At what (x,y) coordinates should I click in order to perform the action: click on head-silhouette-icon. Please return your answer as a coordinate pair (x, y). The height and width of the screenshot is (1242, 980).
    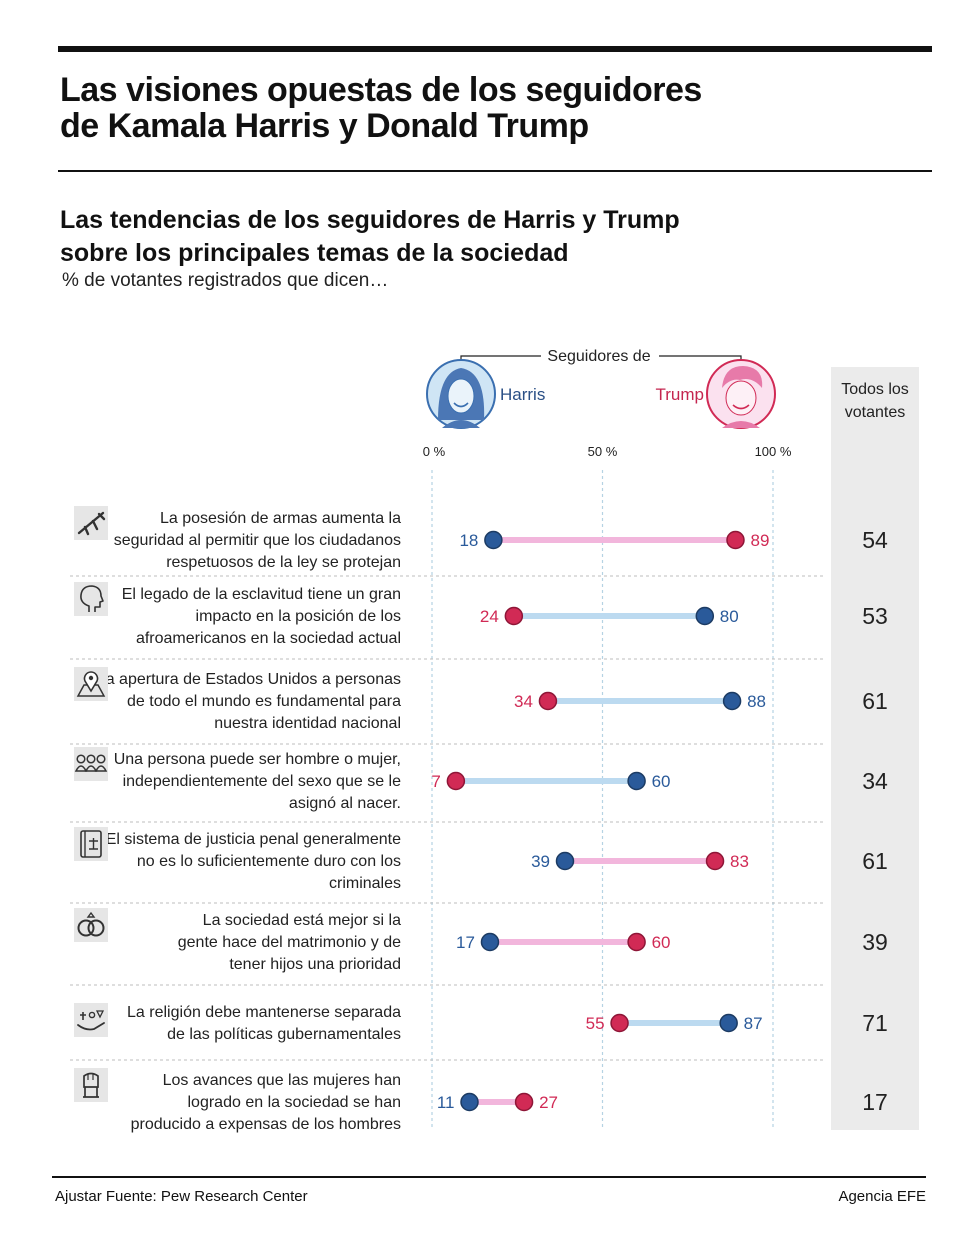
    Looking at the image, I should click on (91, 599).